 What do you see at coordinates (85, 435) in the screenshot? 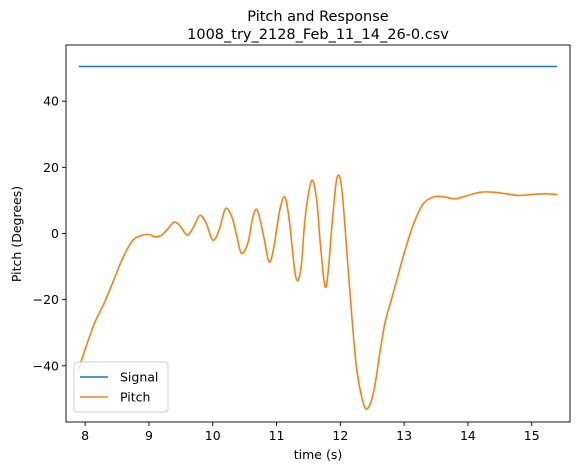
I see `x-tick-label: 8` at bounding box center [85, 435].